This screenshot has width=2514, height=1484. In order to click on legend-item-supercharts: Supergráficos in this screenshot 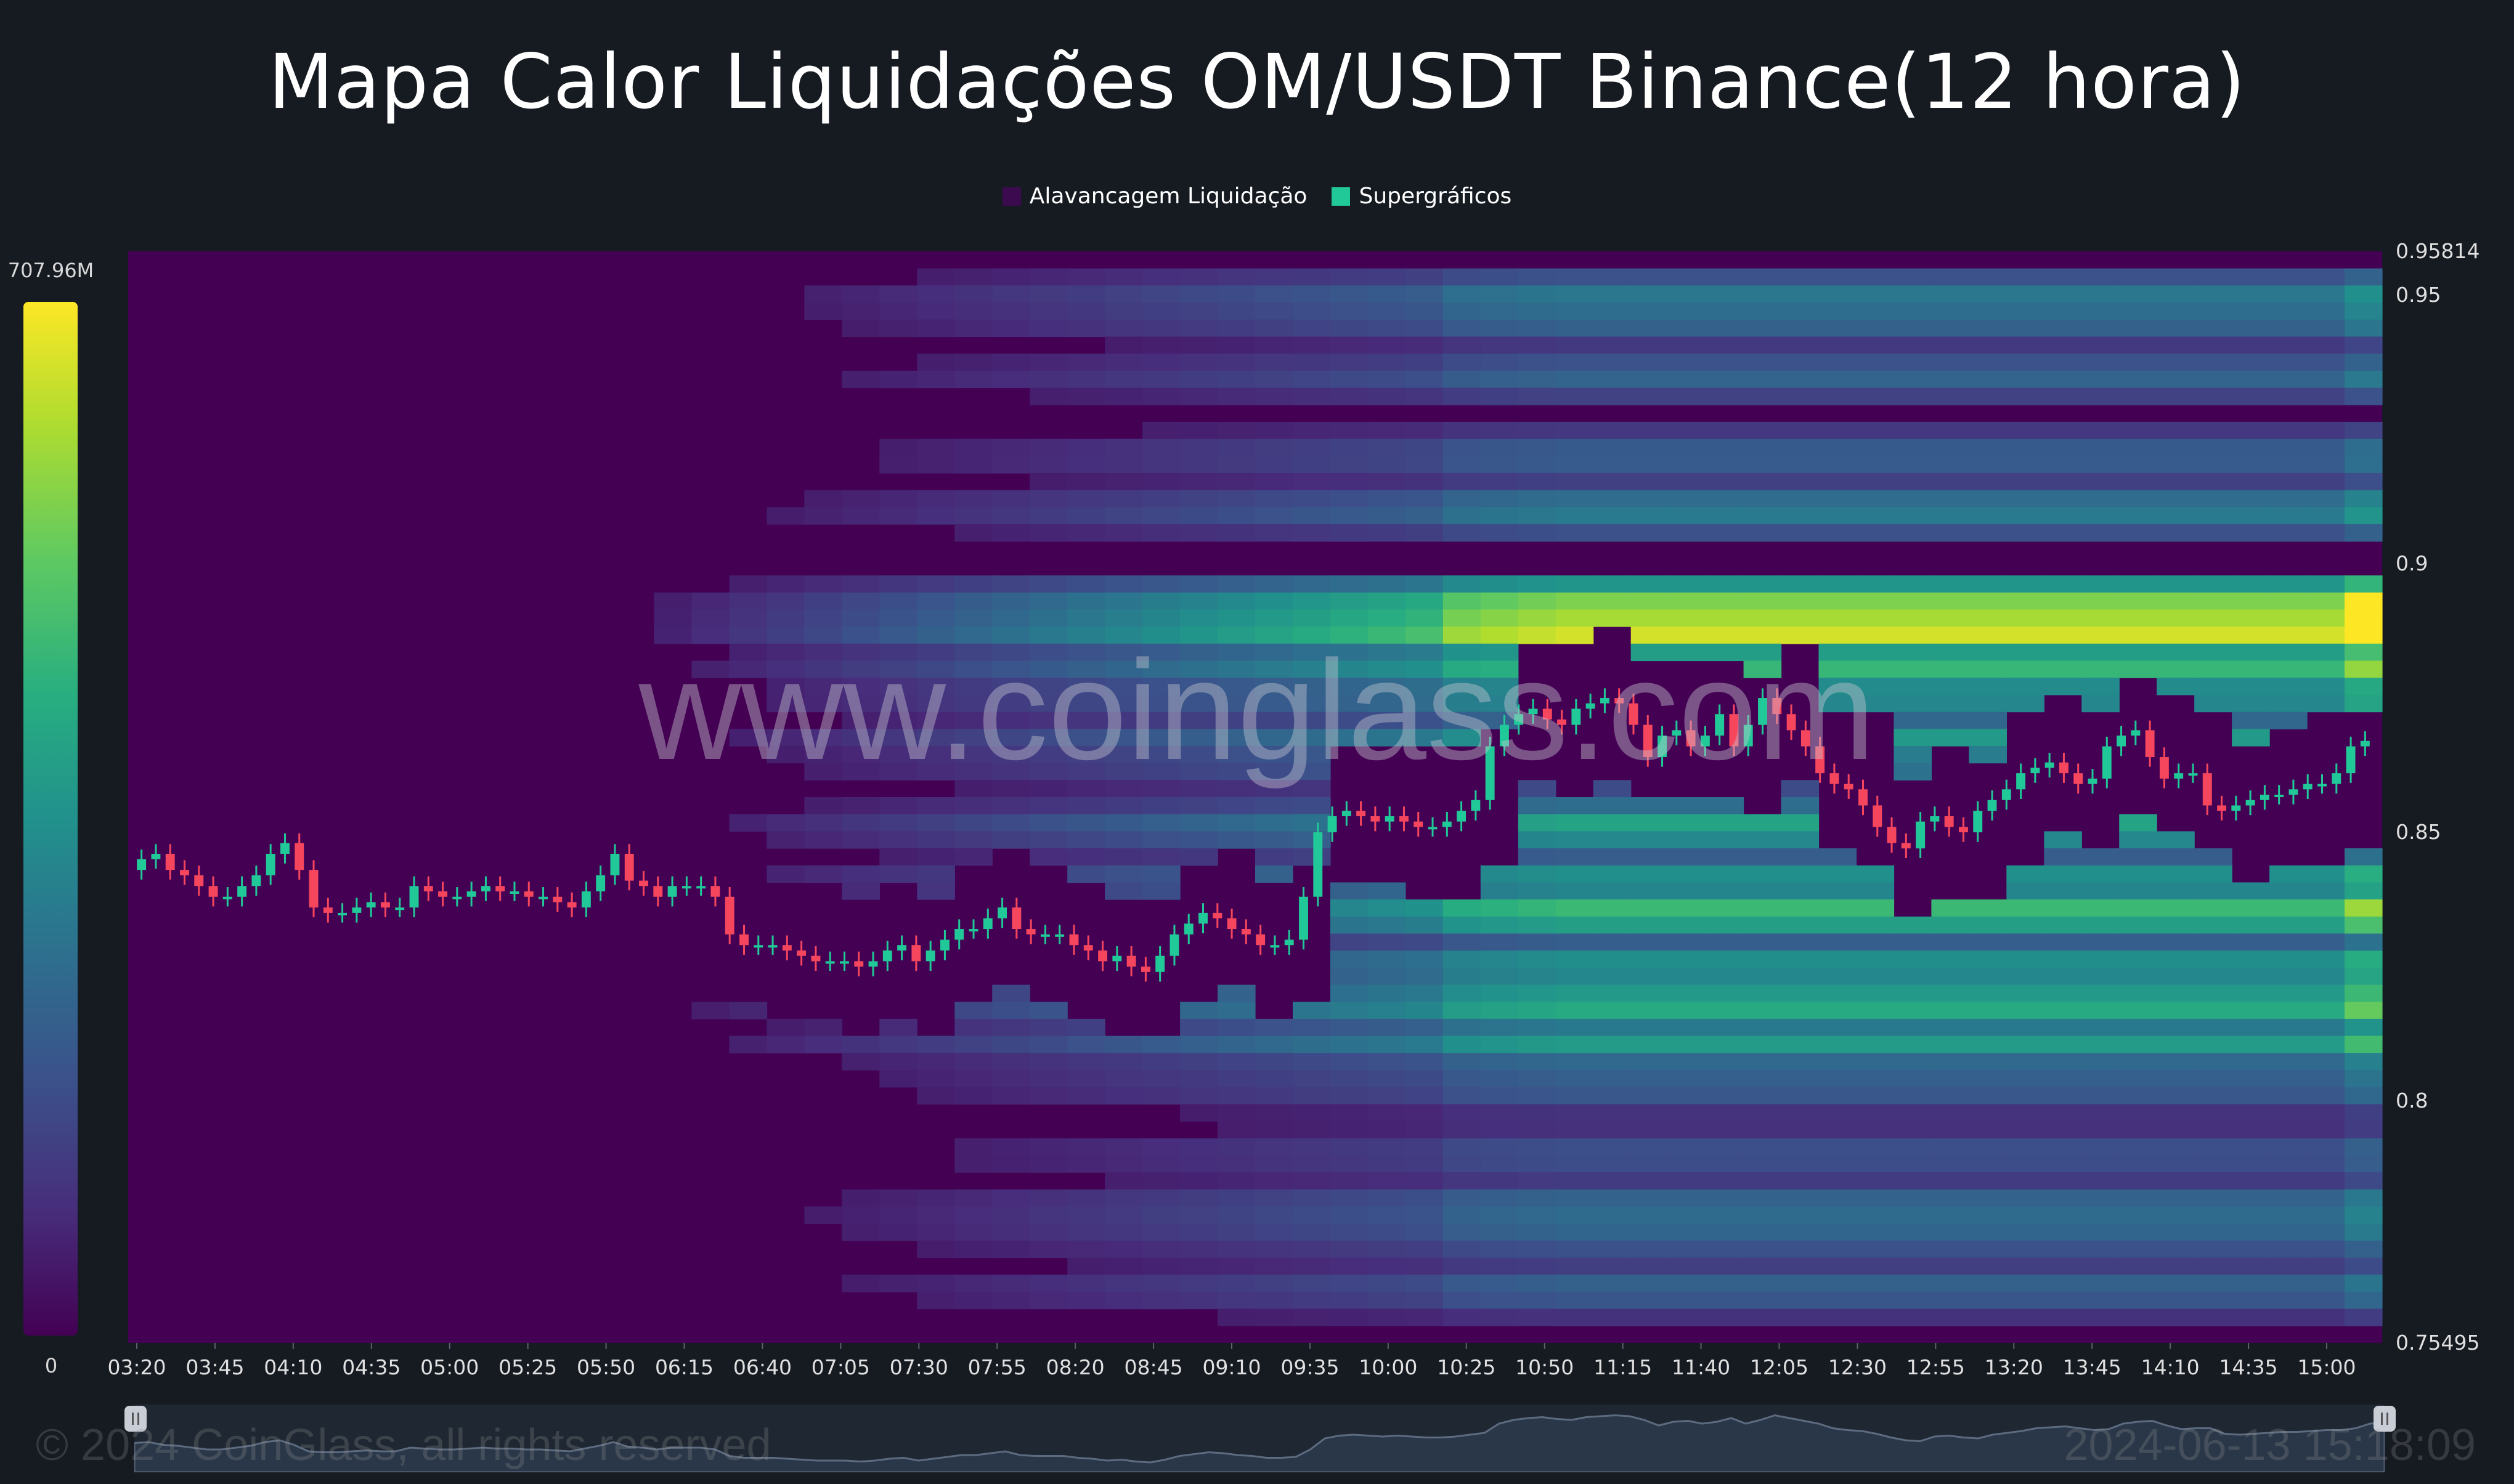, I will do `click(1421, 196)`.